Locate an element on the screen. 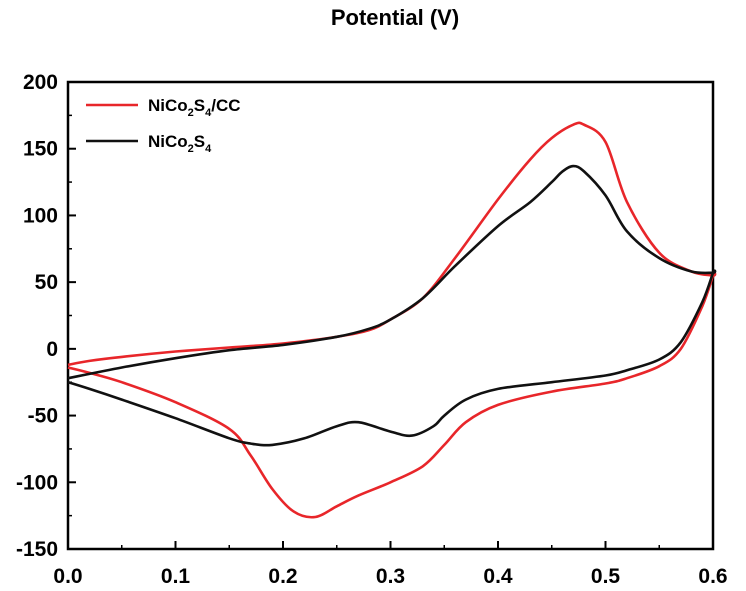 This screenshot has width=746, height=591. legend-label-1: NiCo2S4/CC is located at coordinates (194, 107).